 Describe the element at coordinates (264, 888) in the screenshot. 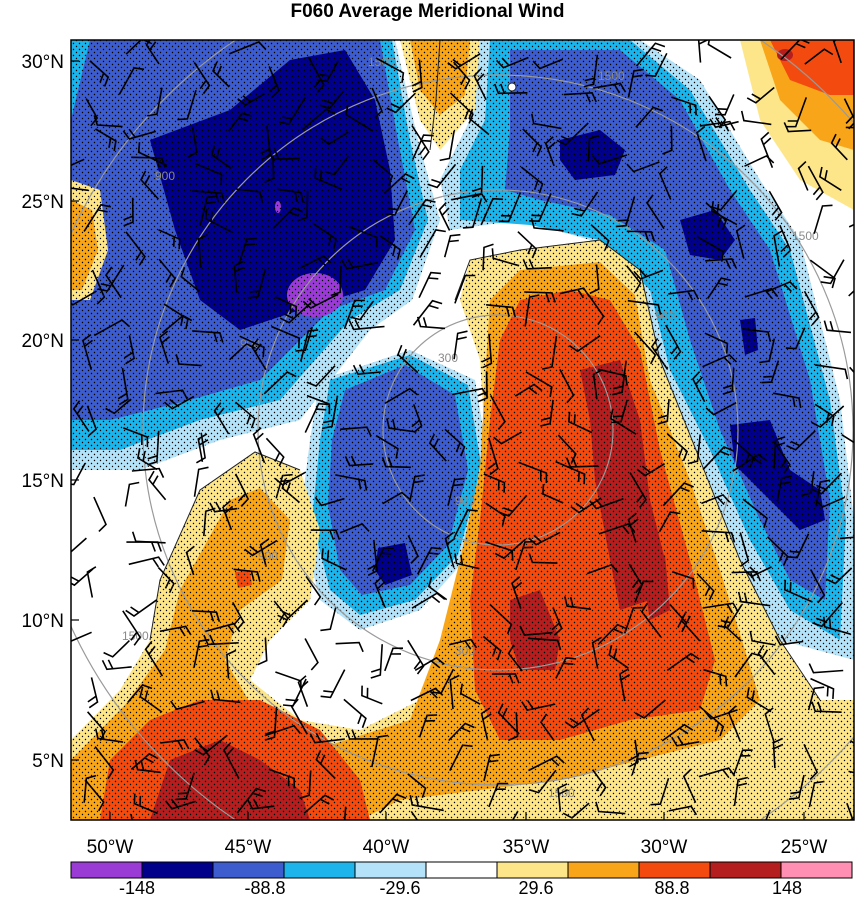

I see `colorbar-label: -88.8` at that location.